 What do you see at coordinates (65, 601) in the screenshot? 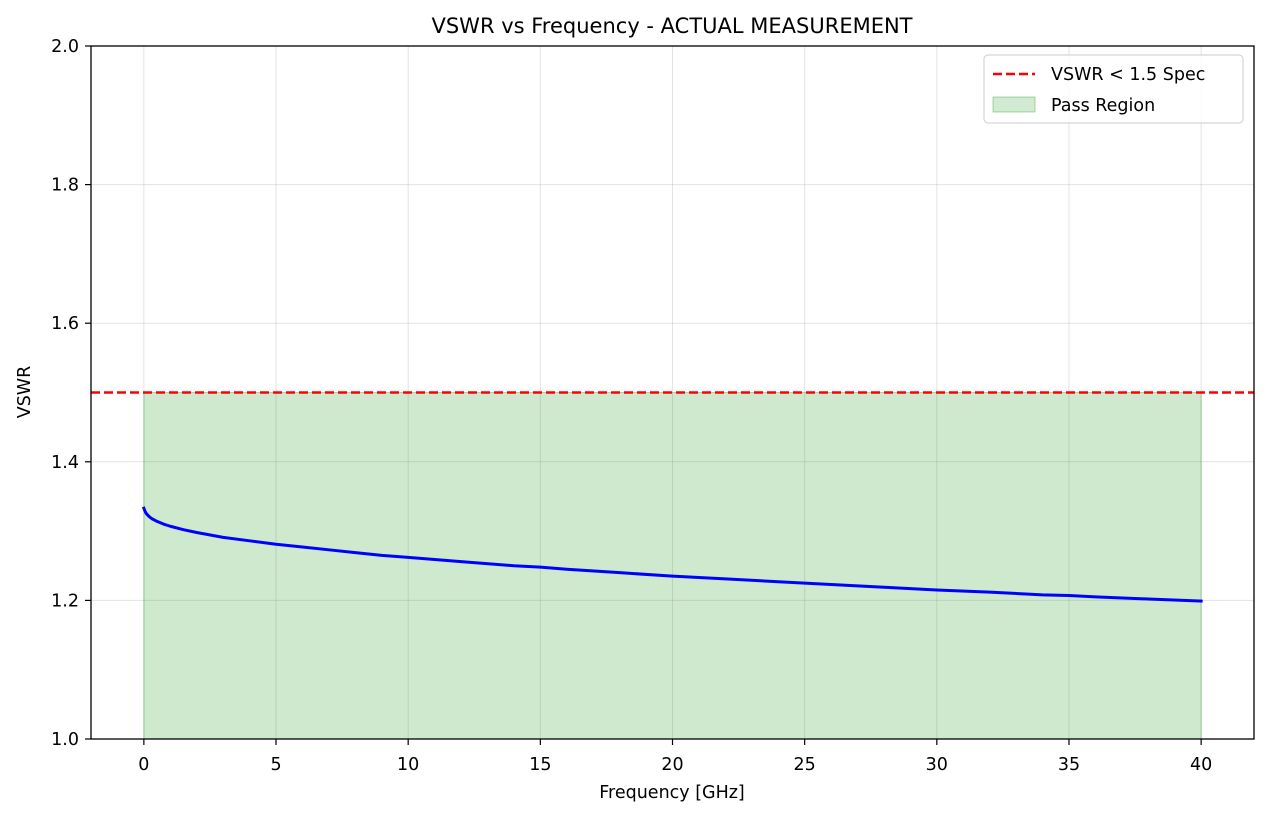
I see `y-tick-label: 1.2` at bounding box center [65, 601].